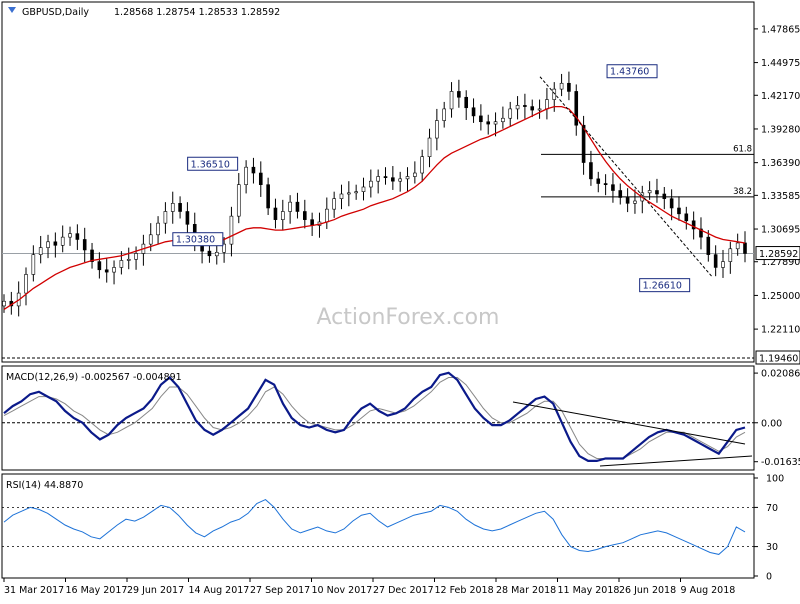  What do you see at coordinates (280, 590) in the screenshot?
I see `x-tick-label: 27 Sep 2017` at bounding box center [280, 590].